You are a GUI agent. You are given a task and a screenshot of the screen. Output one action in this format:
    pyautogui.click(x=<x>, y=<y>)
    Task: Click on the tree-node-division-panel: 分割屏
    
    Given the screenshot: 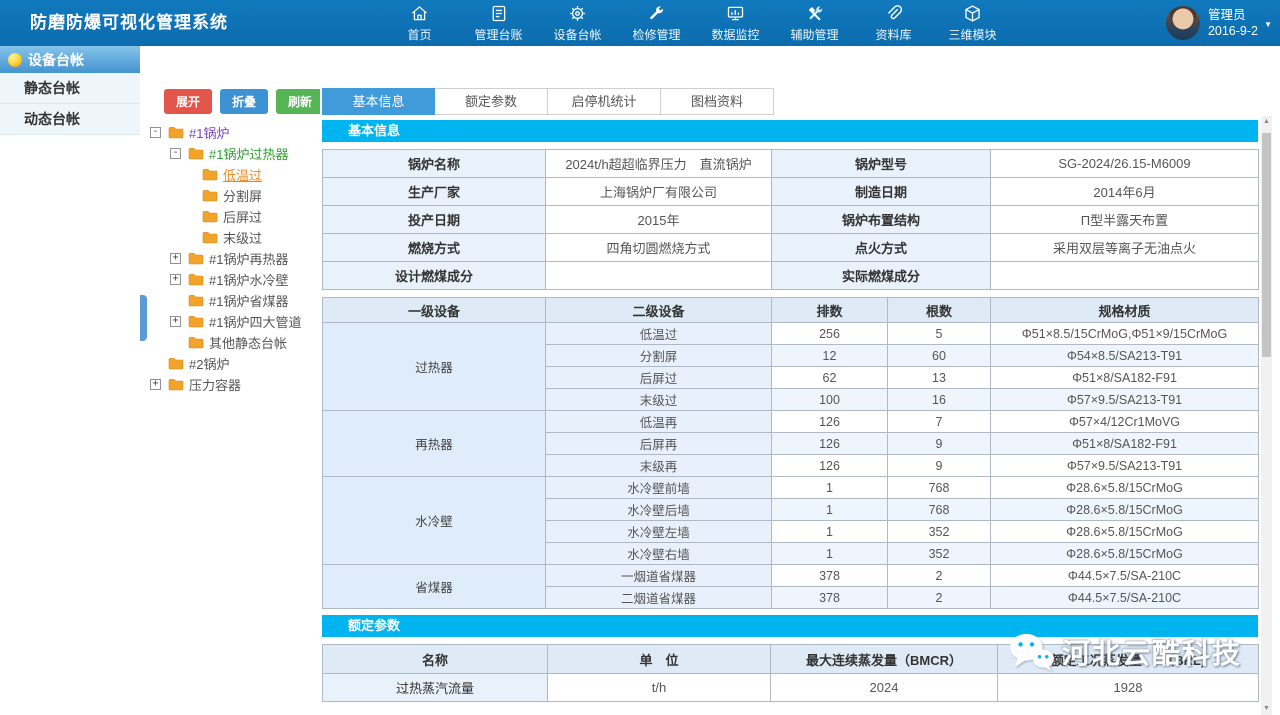 What is the action you would take?
    pyautogui.click(x=230, y=195)
    